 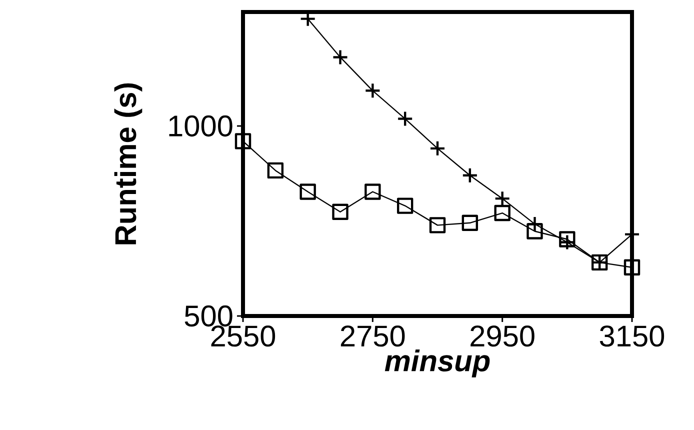 What do you see at coordinates (200, 126) in the screenshot?
I see `y-tick-label: 1000` at bounding box center [200, 126].